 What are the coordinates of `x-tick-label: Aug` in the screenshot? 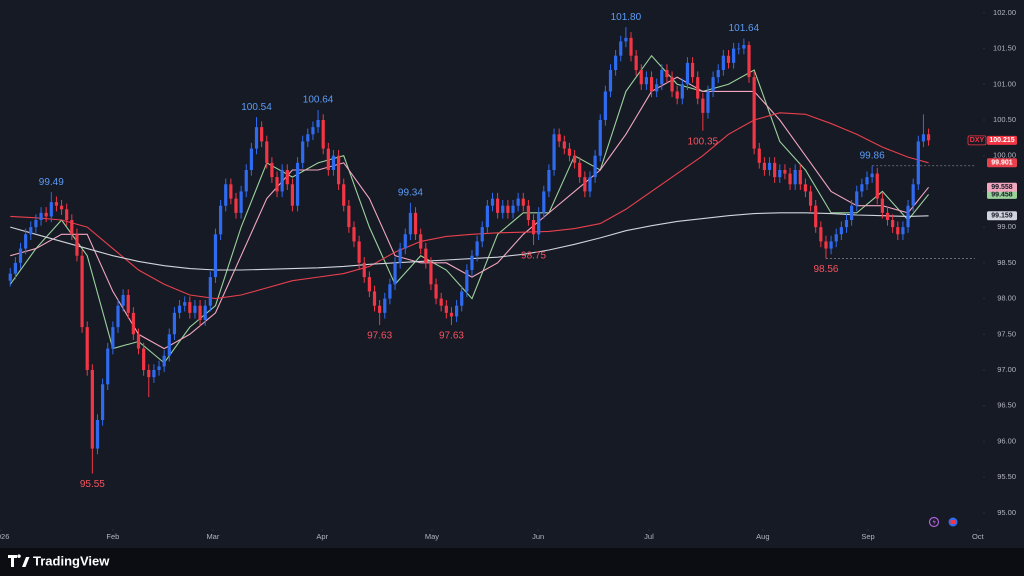 It's located at (762, 536).